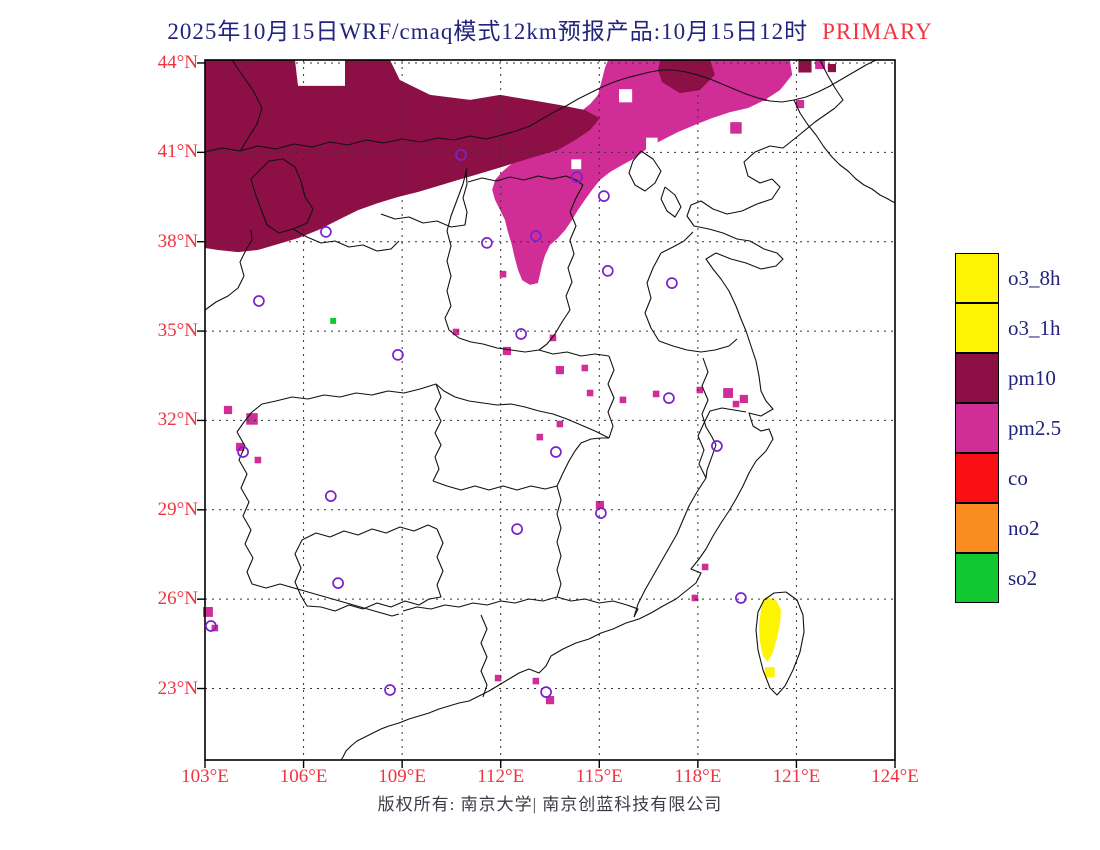 This screenshot has height=850, width=1100. I want to click on legend-swatch-co, so click(977, 477).